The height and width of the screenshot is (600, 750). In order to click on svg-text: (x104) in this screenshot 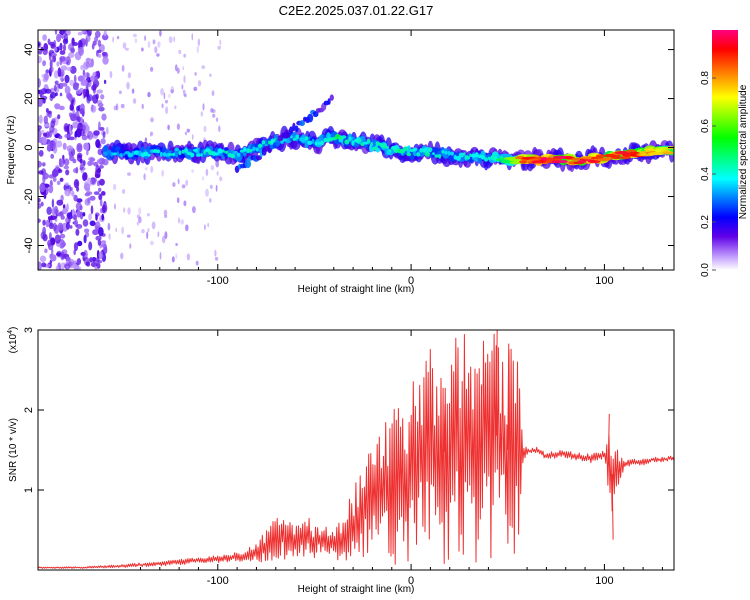, I will do `click(13, 340)`.